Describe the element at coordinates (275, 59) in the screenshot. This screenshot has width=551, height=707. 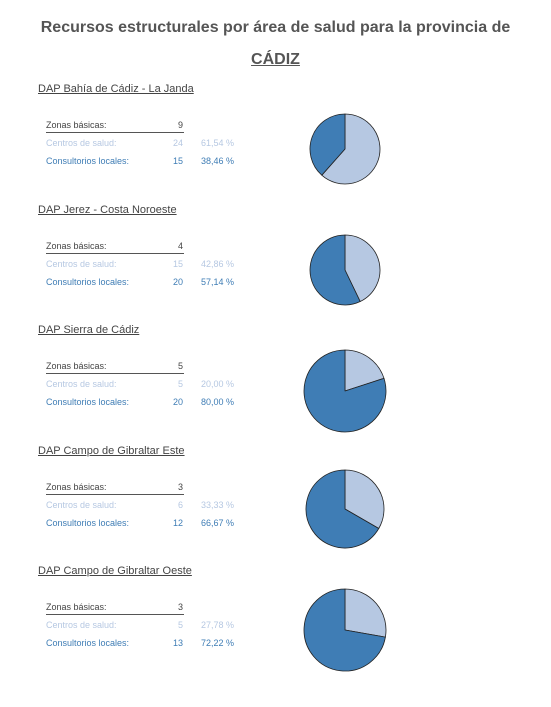
I see `province-name: CÁDIZ` at that location.